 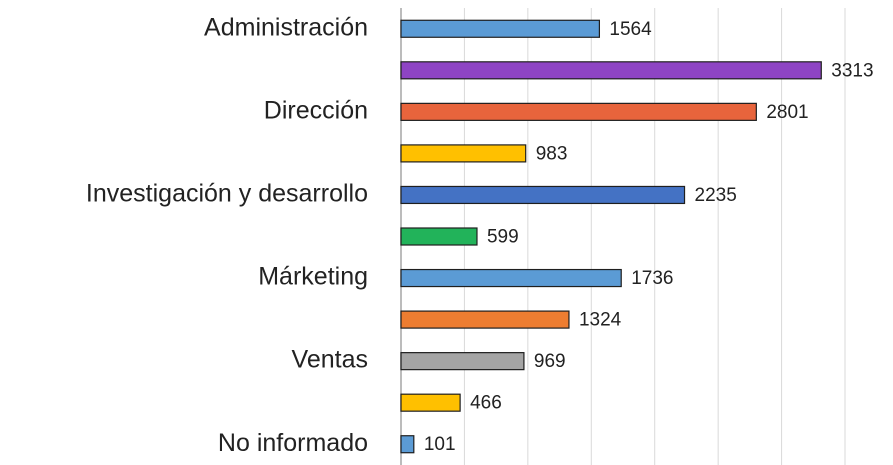 What do you see at coordinates (550, 361) in the screenshot?
I see `data-label: 969` at bounding box center [550, 361].